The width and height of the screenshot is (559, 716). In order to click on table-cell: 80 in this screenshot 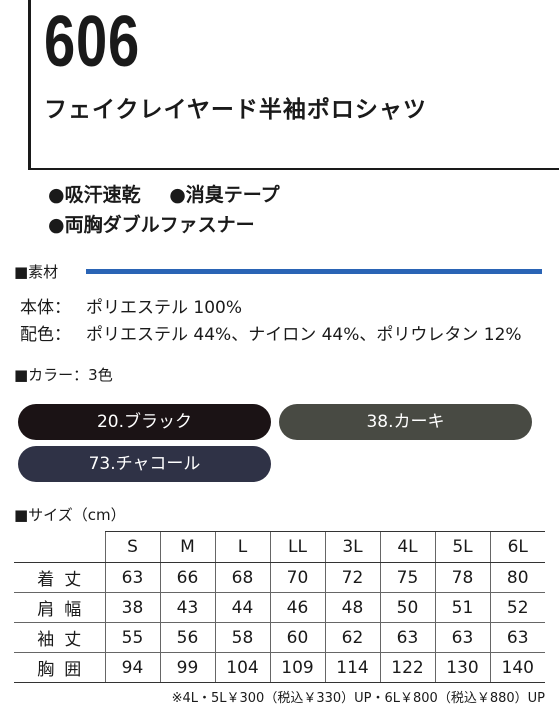, I will do `click(517, 577)`.